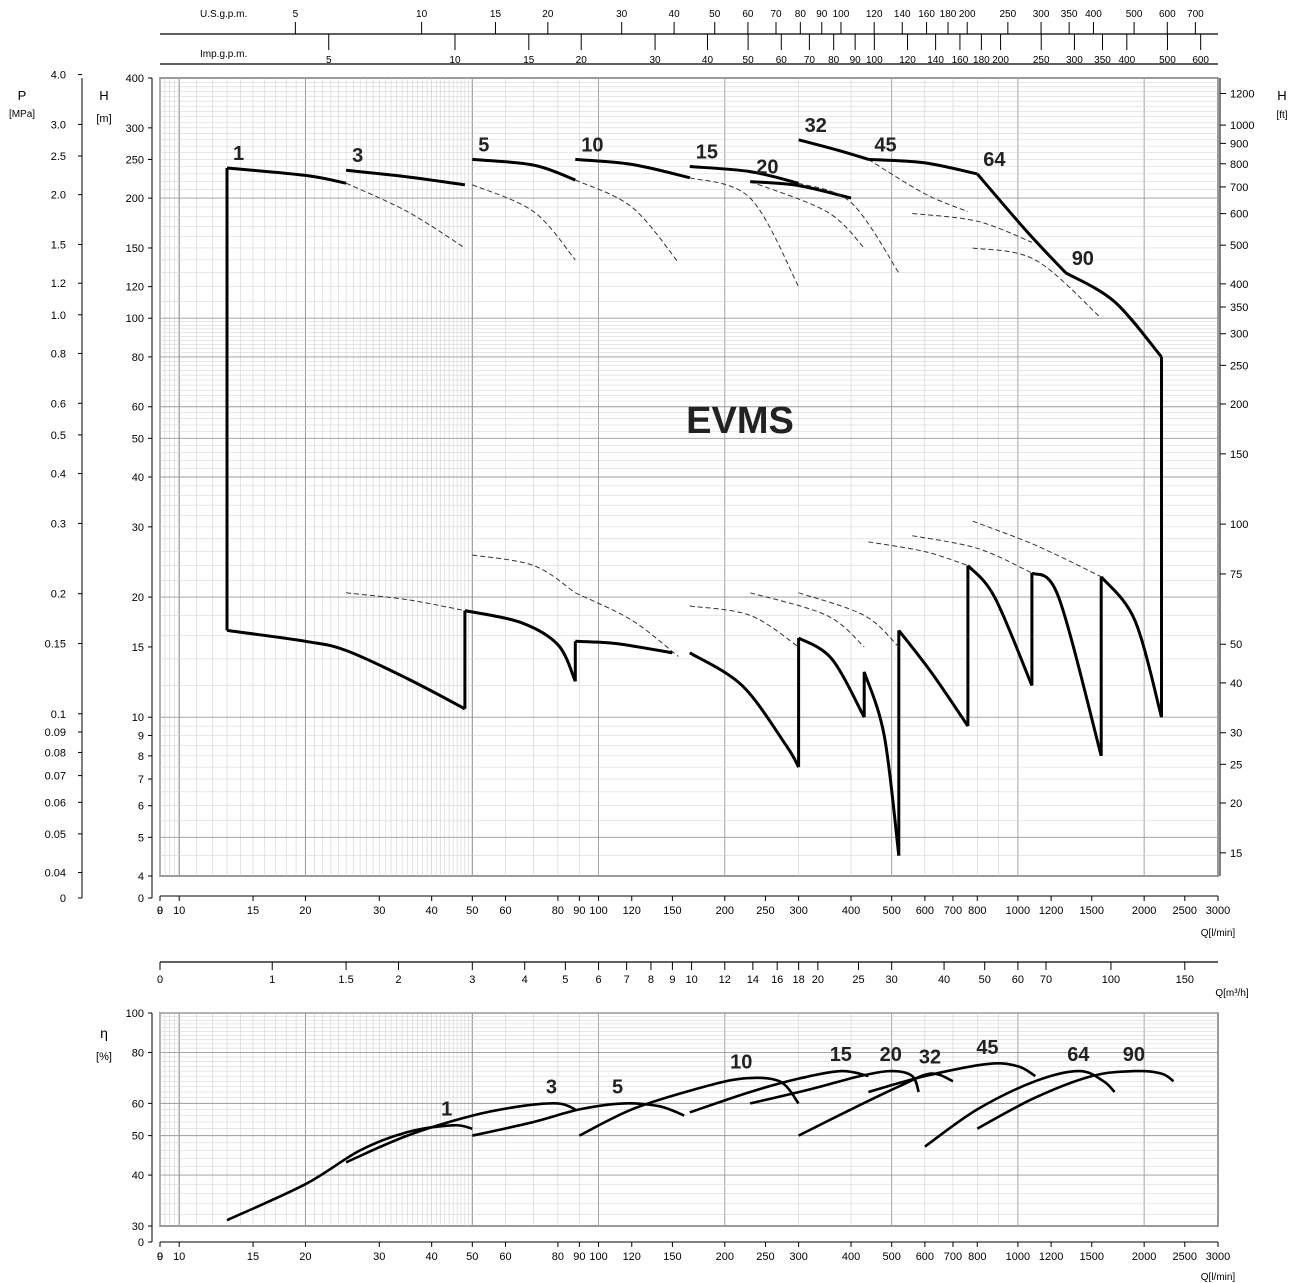 The width and height of the screenshot is (1298, 1283). Describe the element at coordinates (672, 911) in the screenshot. I see `head-x-tick-label: 150` at that location.